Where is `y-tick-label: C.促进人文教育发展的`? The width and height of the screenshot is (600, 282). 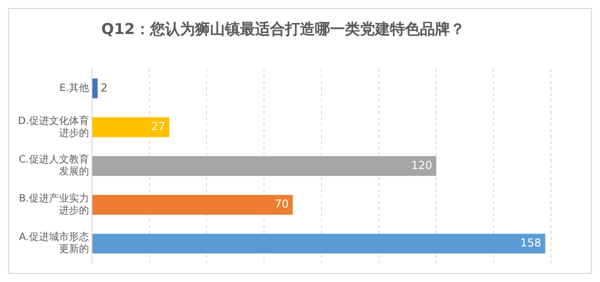
y-tick-label: C.促进人文教育发展的 is located at coordinates (53, 166).